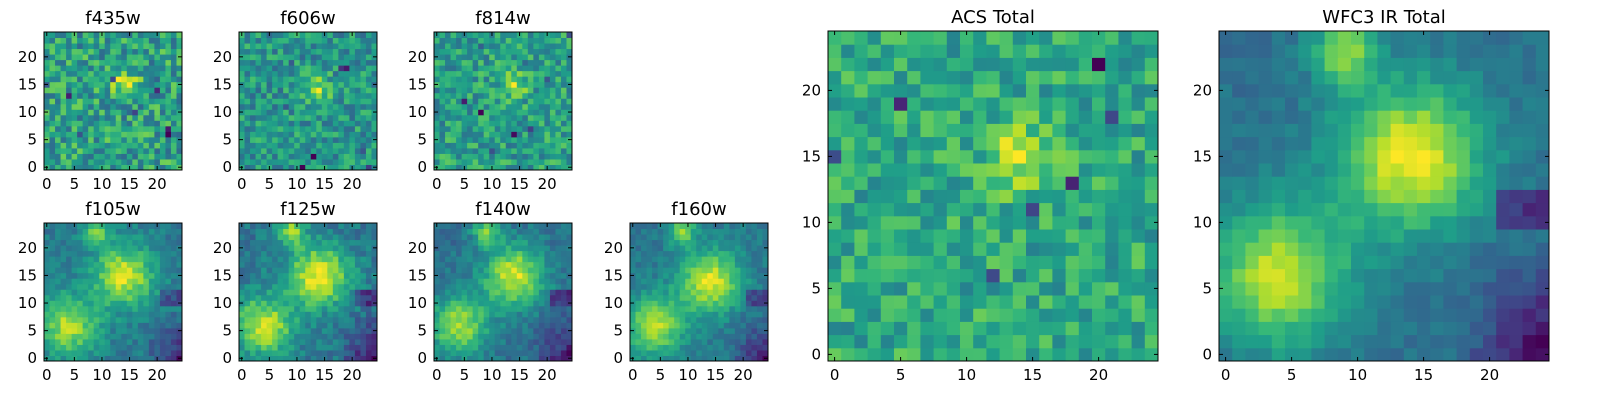 The width and height of the screenshot is (1600, 400). Describe the element at coordinates (227, 358) in the screenshot. I see `y-tick-label: 0` at that location.